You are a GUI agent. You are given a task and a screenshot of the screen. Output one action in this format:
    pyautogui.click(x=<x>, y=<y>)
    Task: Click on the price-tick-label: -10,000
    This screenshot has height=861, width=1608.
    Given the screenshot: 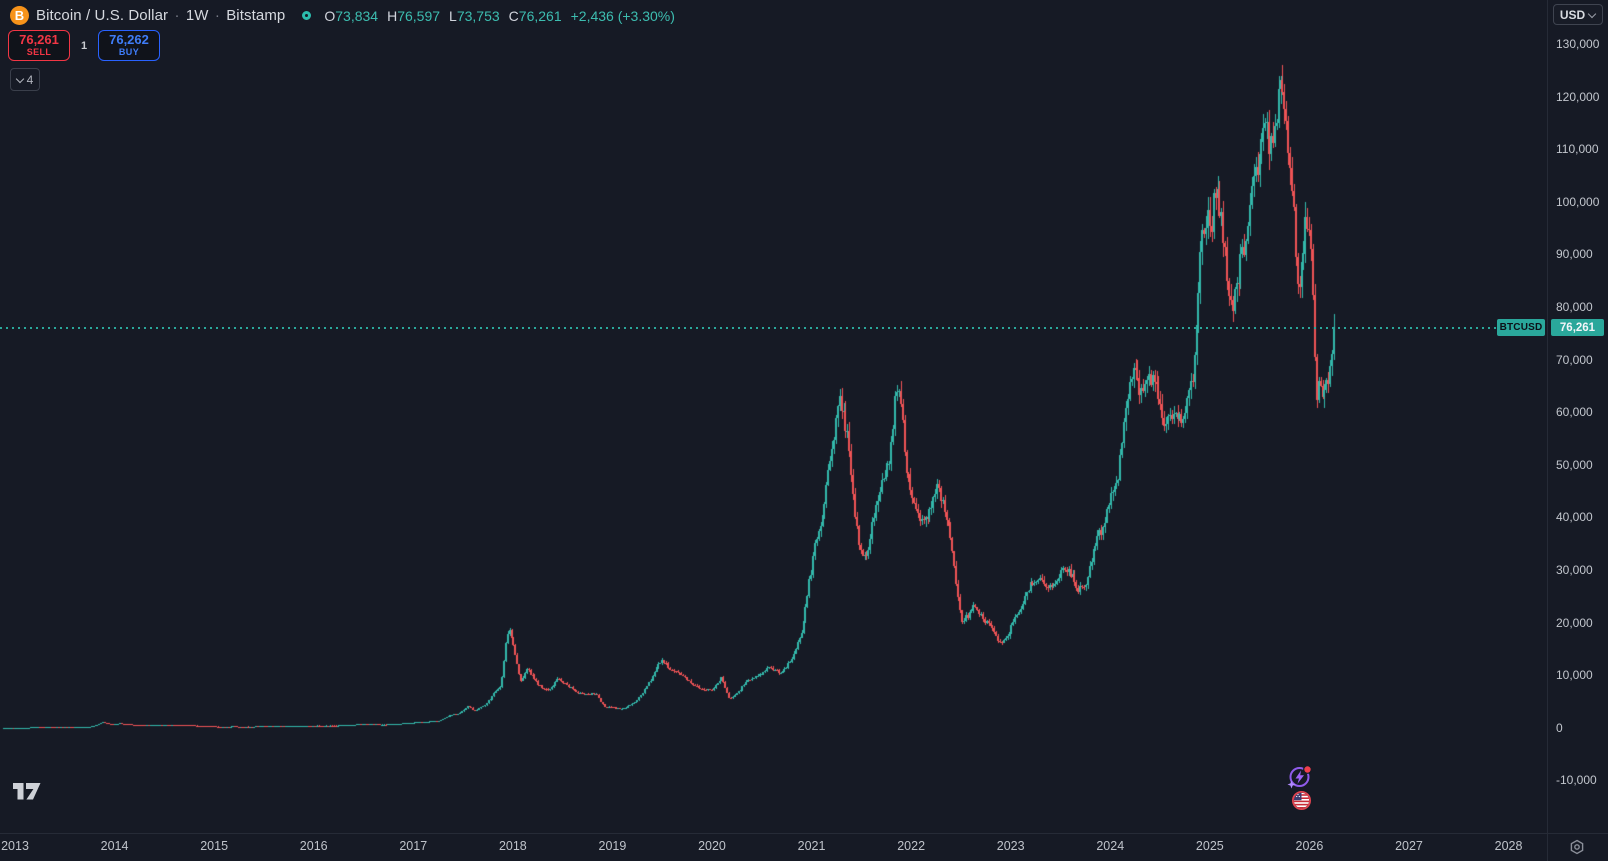 What is the action you would take?
    pyautogui.click(x=1576, y=780)
    